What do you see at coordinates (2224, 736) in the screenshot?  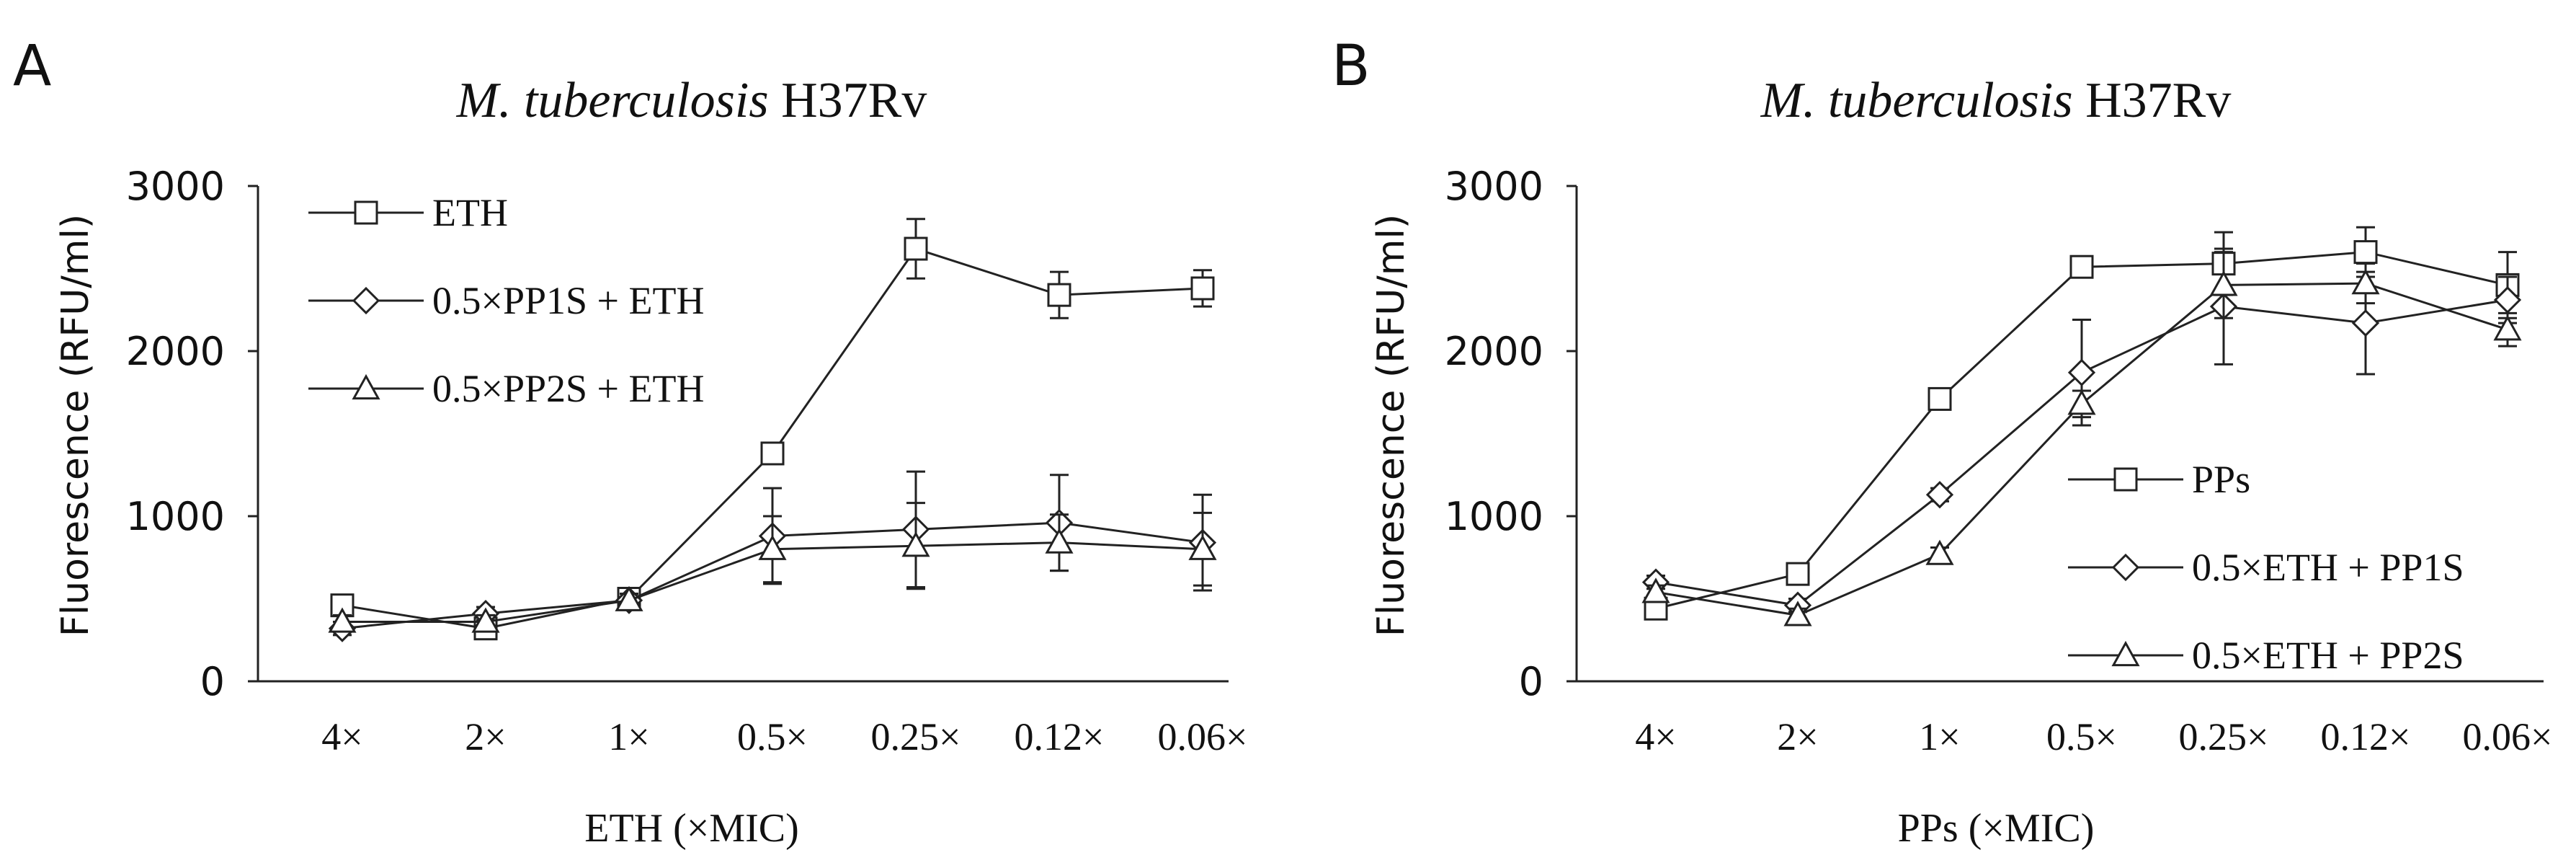 I see `panel-b-xtick-label: 0.25×` at bounding box center [2224, 736].